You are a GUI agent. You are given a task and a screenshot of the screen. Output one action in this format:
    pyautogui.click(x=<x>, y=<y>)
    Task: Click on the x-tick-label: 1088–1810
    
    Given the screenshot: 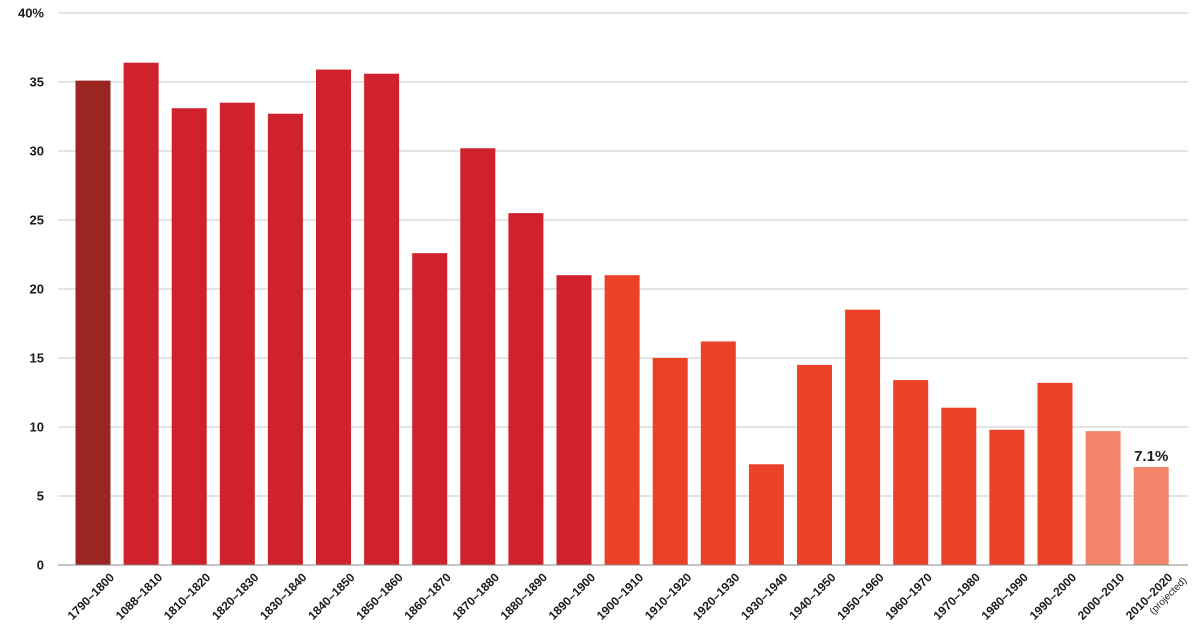 What is the action you would take?
    pyautogui.click(x=139, y=596)
    